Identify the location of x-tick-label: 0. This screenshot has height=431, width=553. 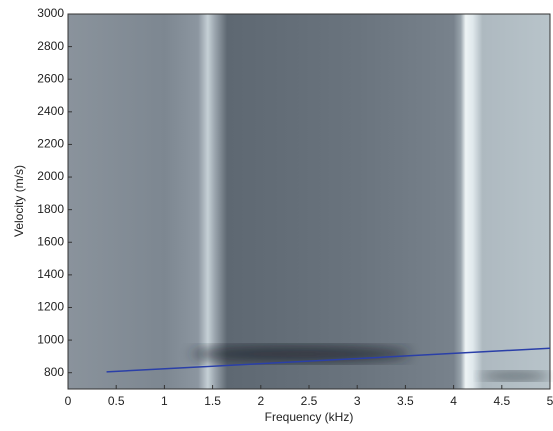
(68, 401).